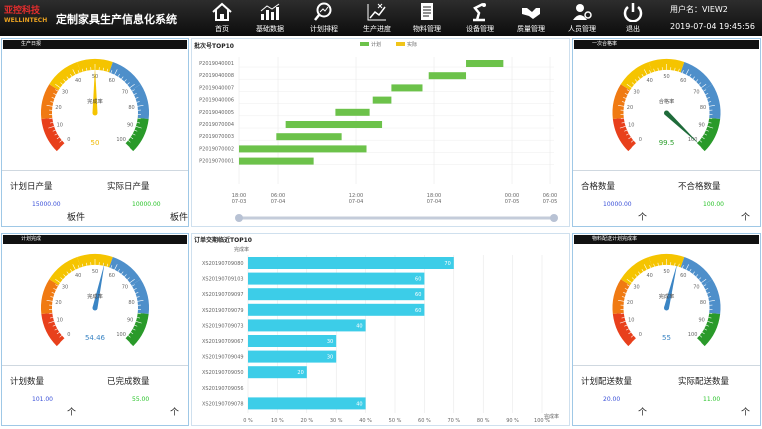 The height and width of the screenshot is (429, 762). I want to click on gantt-tick-time: 18:00, so click(239, 196).